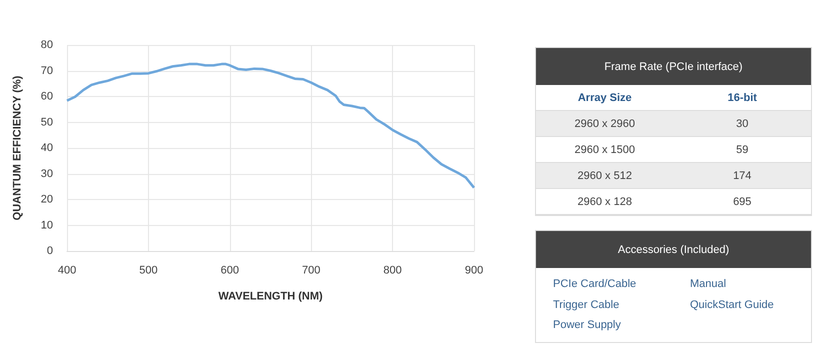  I want to click on data-label: 30, so click(742, 124).